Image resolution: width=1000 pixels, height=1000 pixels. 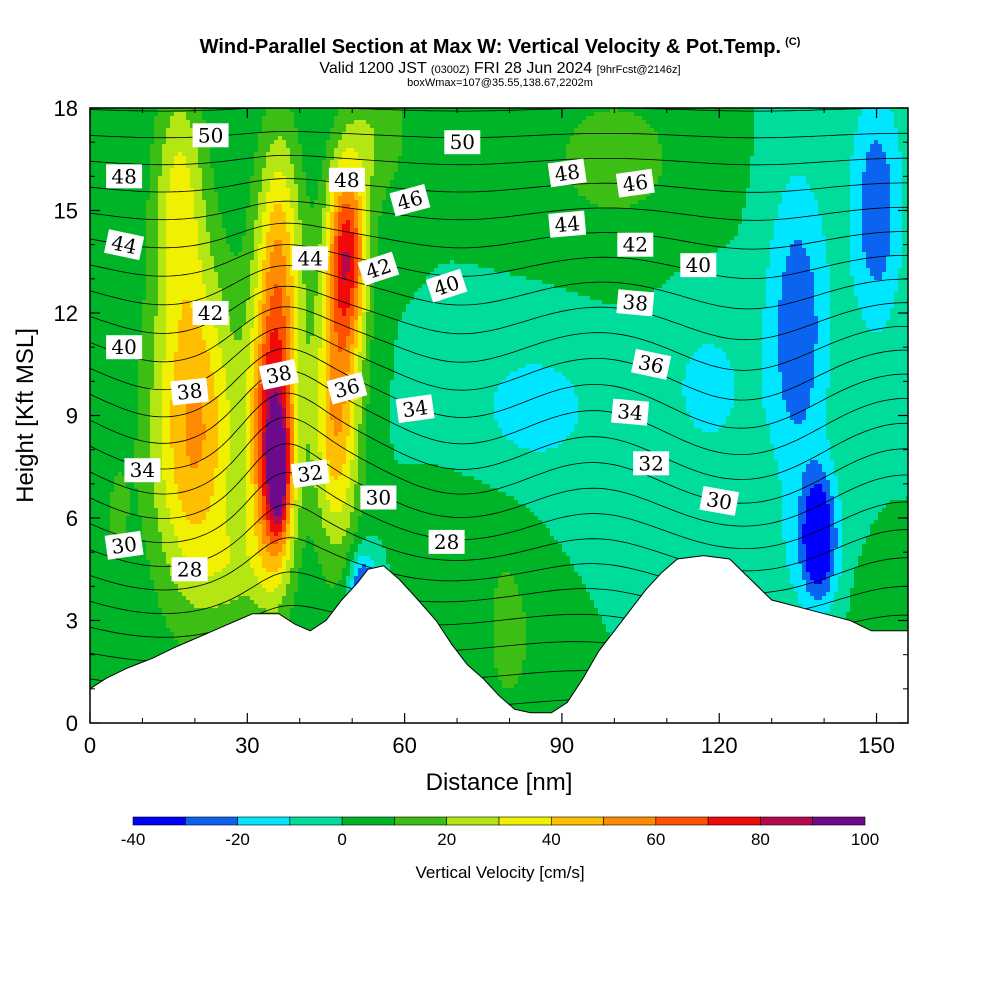 I want to click on y-tick-label: 3, so click(x=72, y=621).